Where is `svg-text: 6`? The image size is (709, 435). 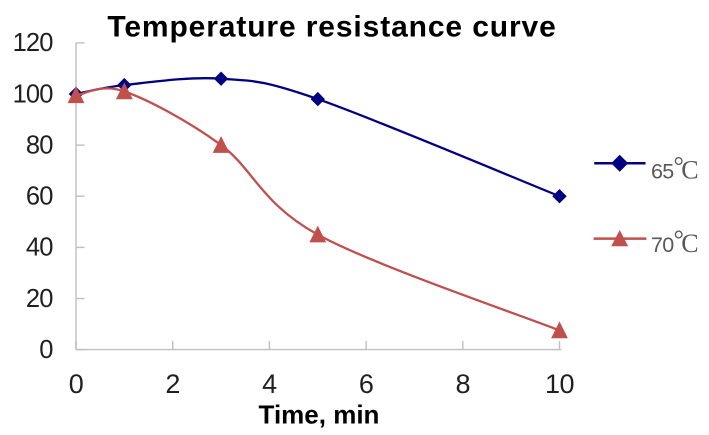 svg-text: 6 is located at coordinates (366, 384).